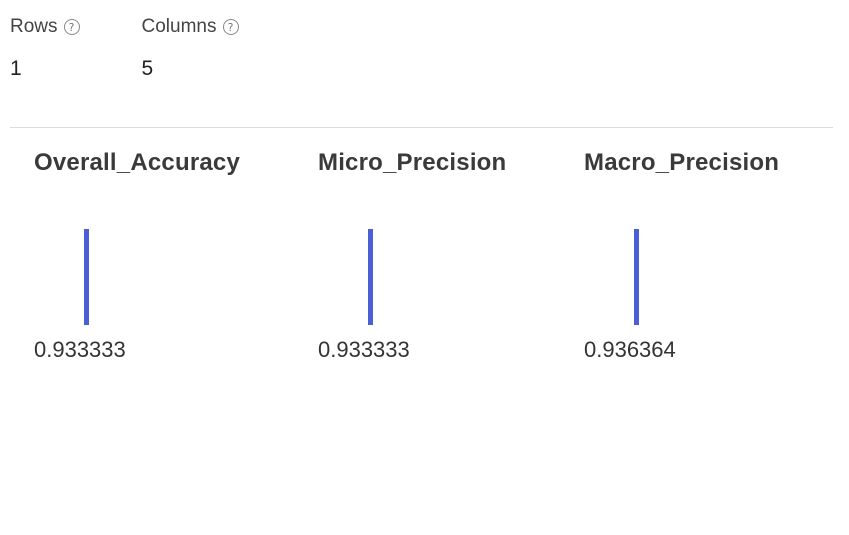 The image size is (849, 535). I want to click on columns-label-row: Columns ?, so click(190, 27).